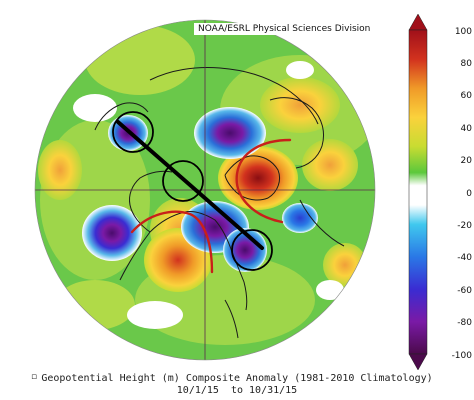 Image resolution: width=474 pixels, height=400 pixels. Describe the element at coordinates (330, 290) in the screenshot. I see `neutral-patch-se` at that location.